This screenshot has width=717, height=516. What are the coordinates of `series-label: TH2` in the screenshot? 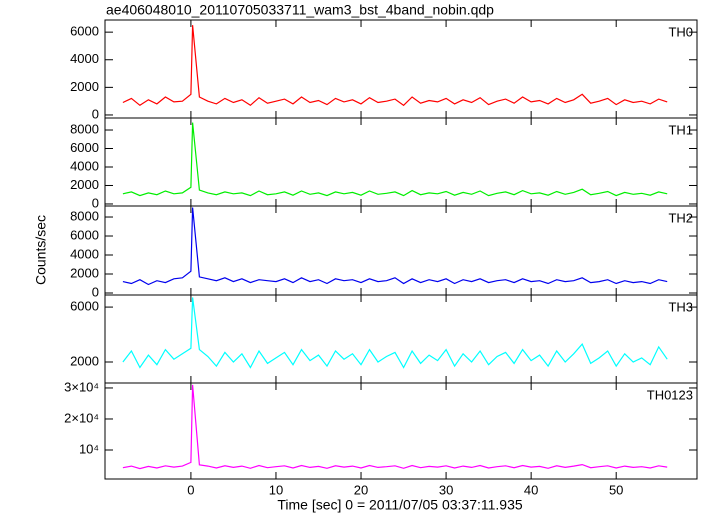 It's located at (680, 217).